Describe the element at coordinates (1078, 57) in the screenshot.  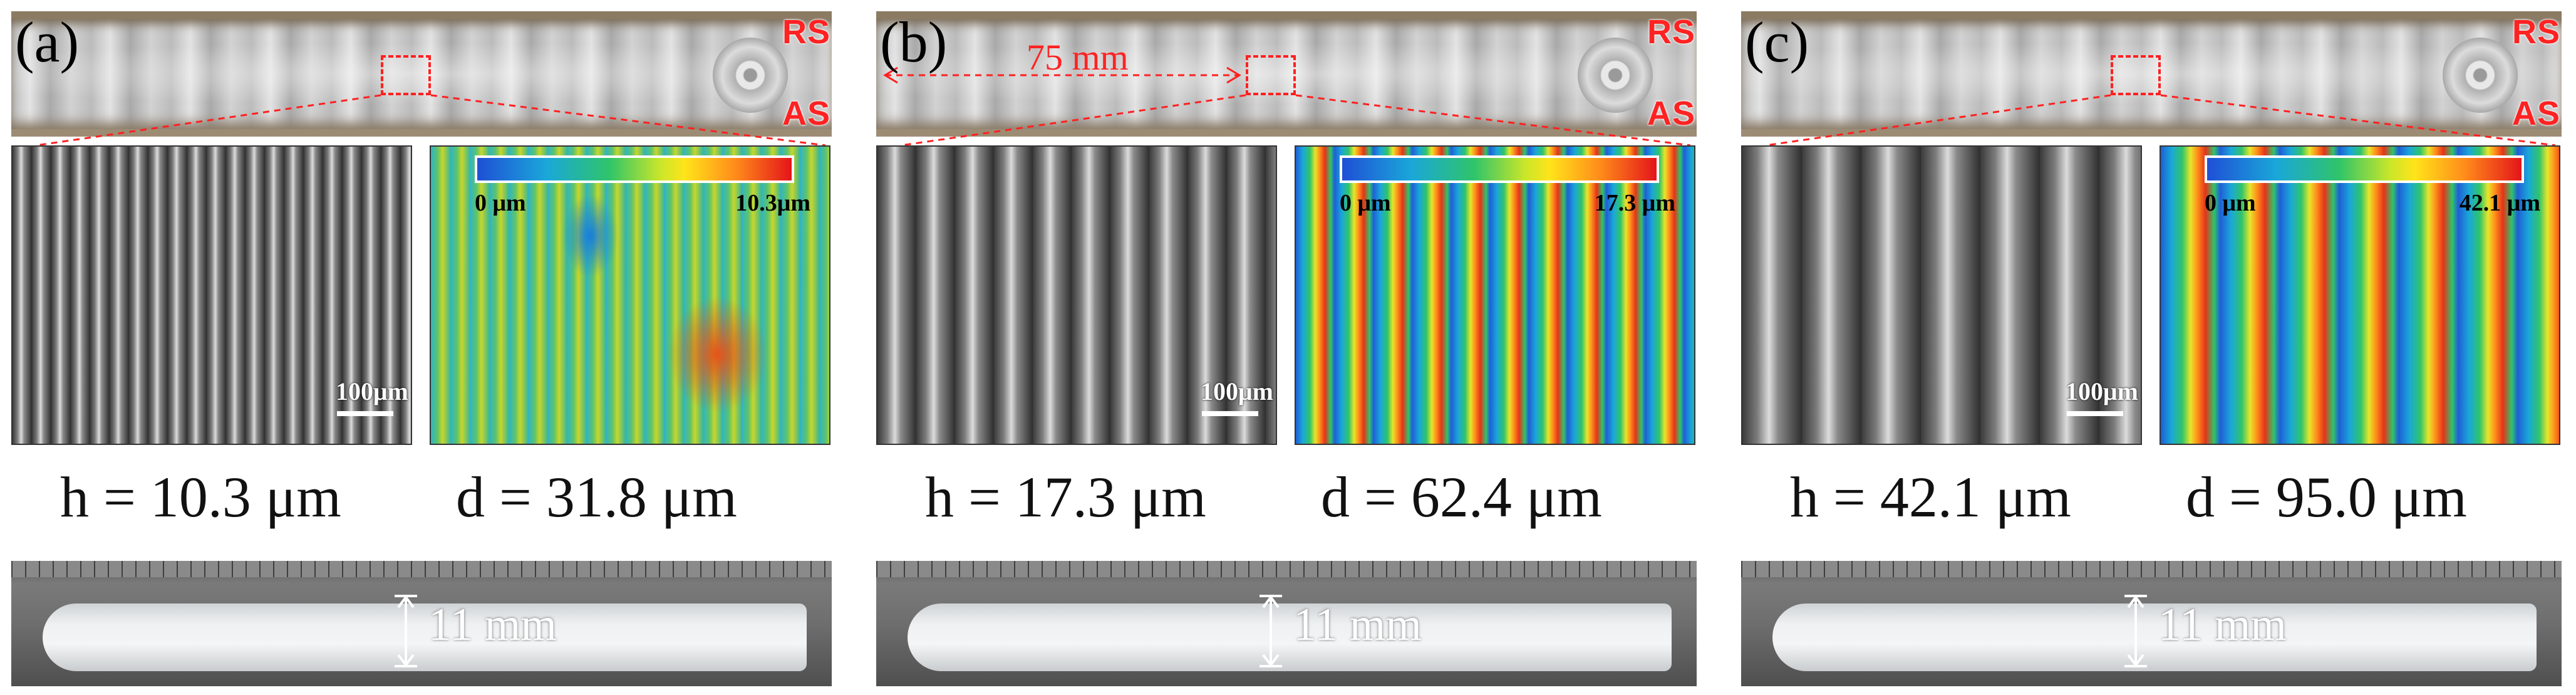
I see `distance-label: 75 mm` at that location.